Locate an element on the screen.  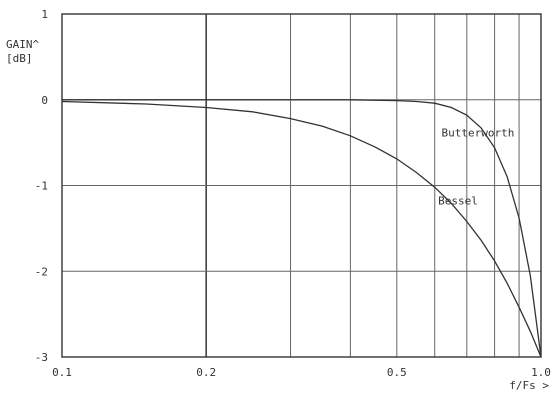
series-label-butterworth: Butterworth is located at coordinates (478, 133).